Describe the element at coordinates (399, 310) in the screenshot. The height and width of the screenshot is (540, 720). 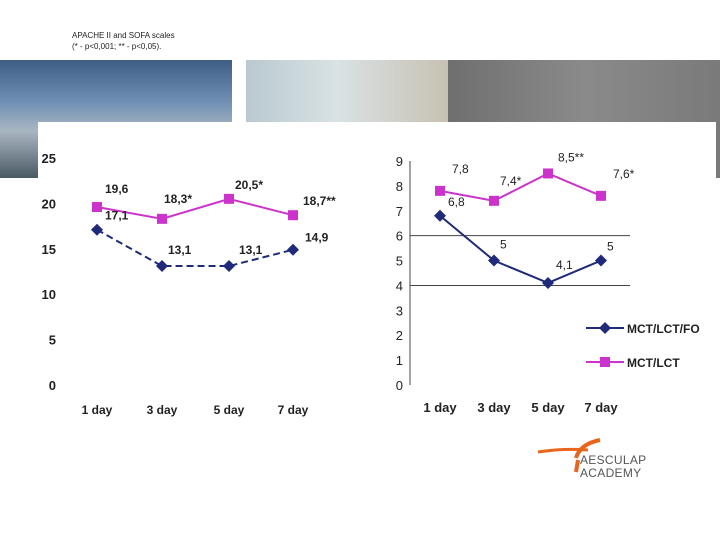
I see `y-tick-label: 3` at that location.